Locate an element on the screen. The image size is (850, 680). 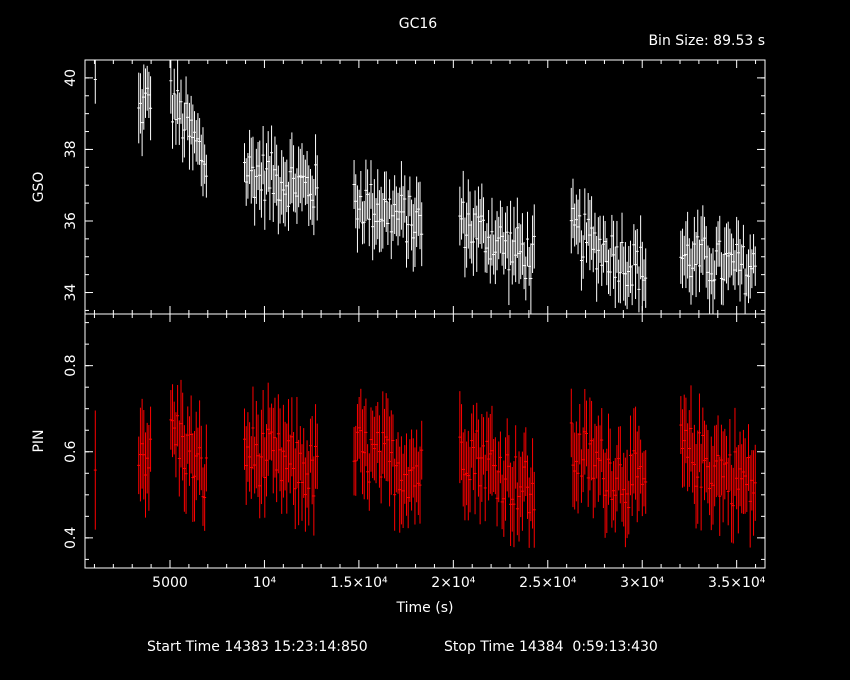
y-tick-label: 34 is located at coordinates (71, 293).